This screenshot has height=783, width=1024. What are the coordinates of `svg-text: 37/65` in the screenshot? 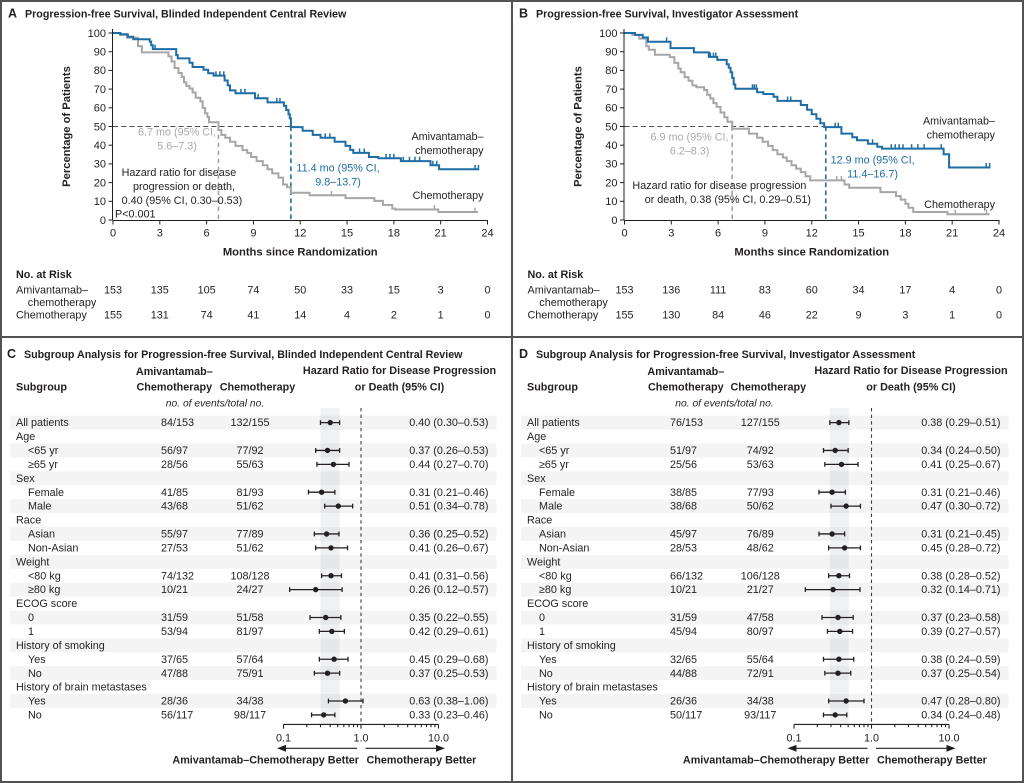 It's located at (174, 660).